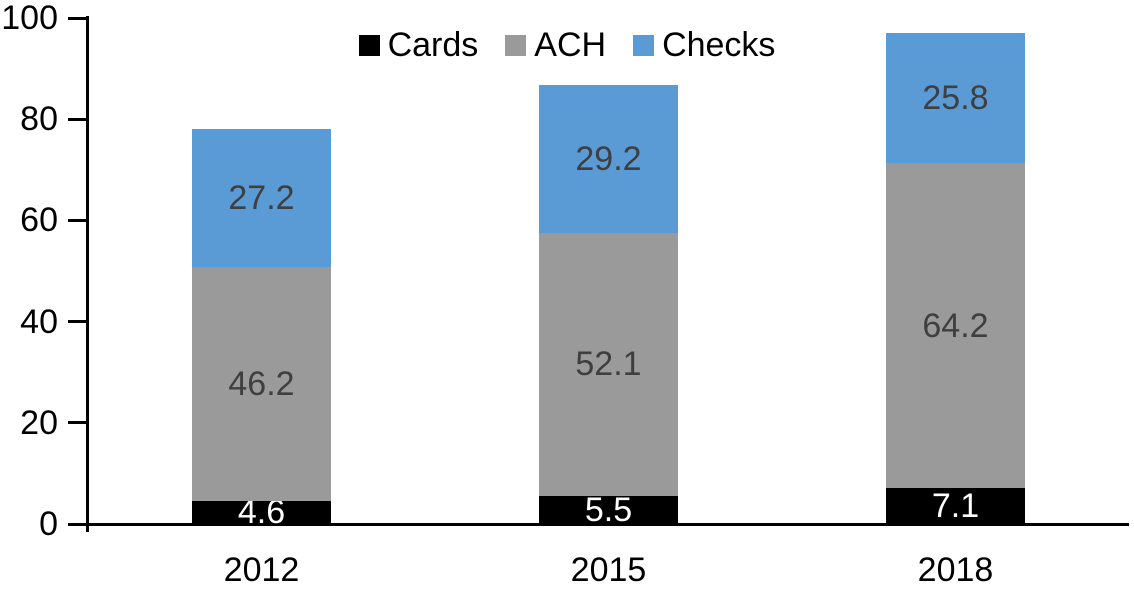 Image resolution: width=1134 pixels, height=599 pixels. Describe the element at coordinates (39, 220) in the screenshot. I see `y-axis-tick-label: 60` at that location.